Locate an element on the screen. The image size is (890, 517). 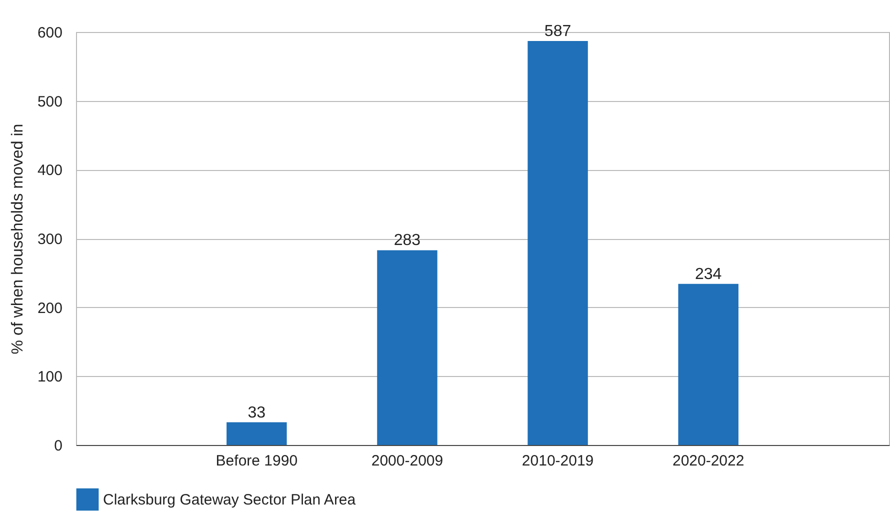
y-tick-label: 500 is located at coordinates (49, 101).